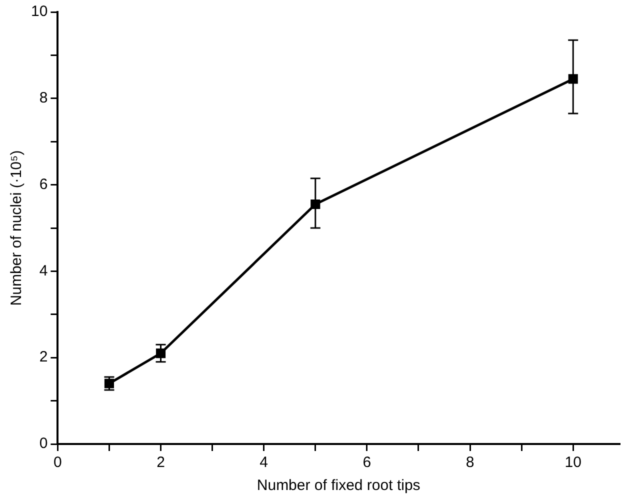 Image resolution: width=627 pixels, height=499 pixels. I want to click on y-tick-label: 0, so click(43, 443).